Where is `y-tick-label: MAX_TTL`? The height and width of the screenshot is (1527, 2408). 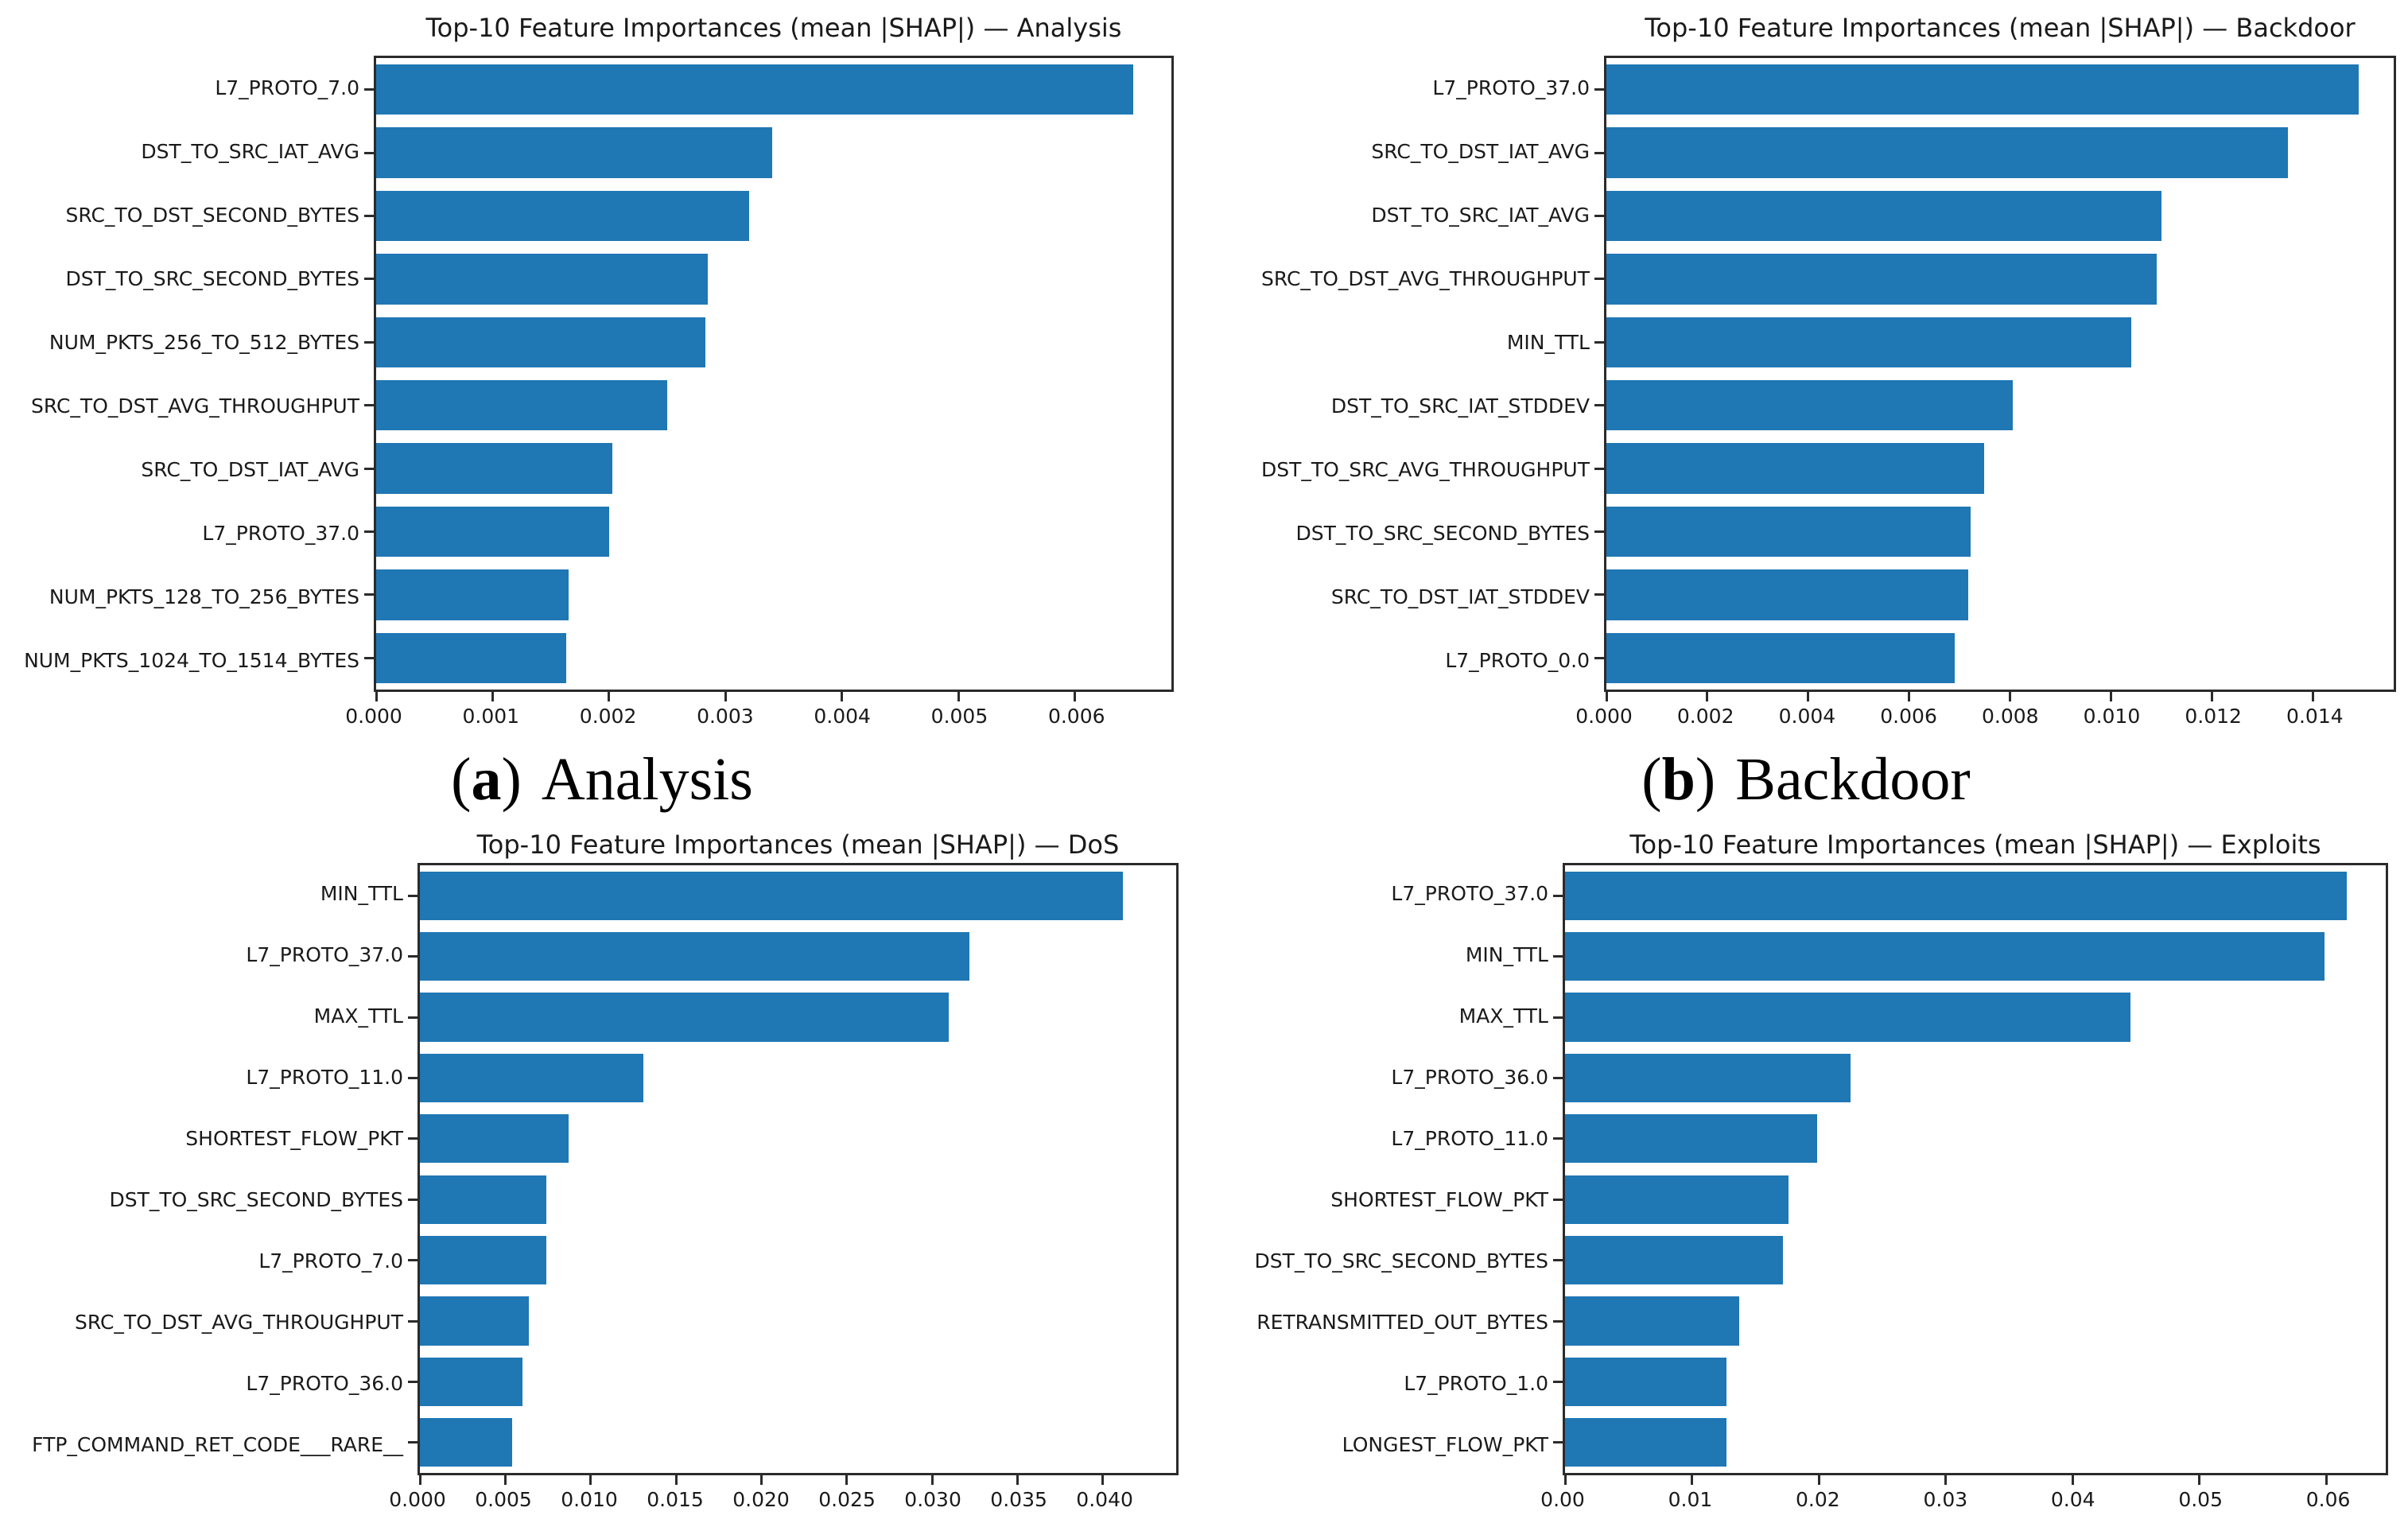 y-tick-label: MAX_TTL is located at coordinates (358, 1016).